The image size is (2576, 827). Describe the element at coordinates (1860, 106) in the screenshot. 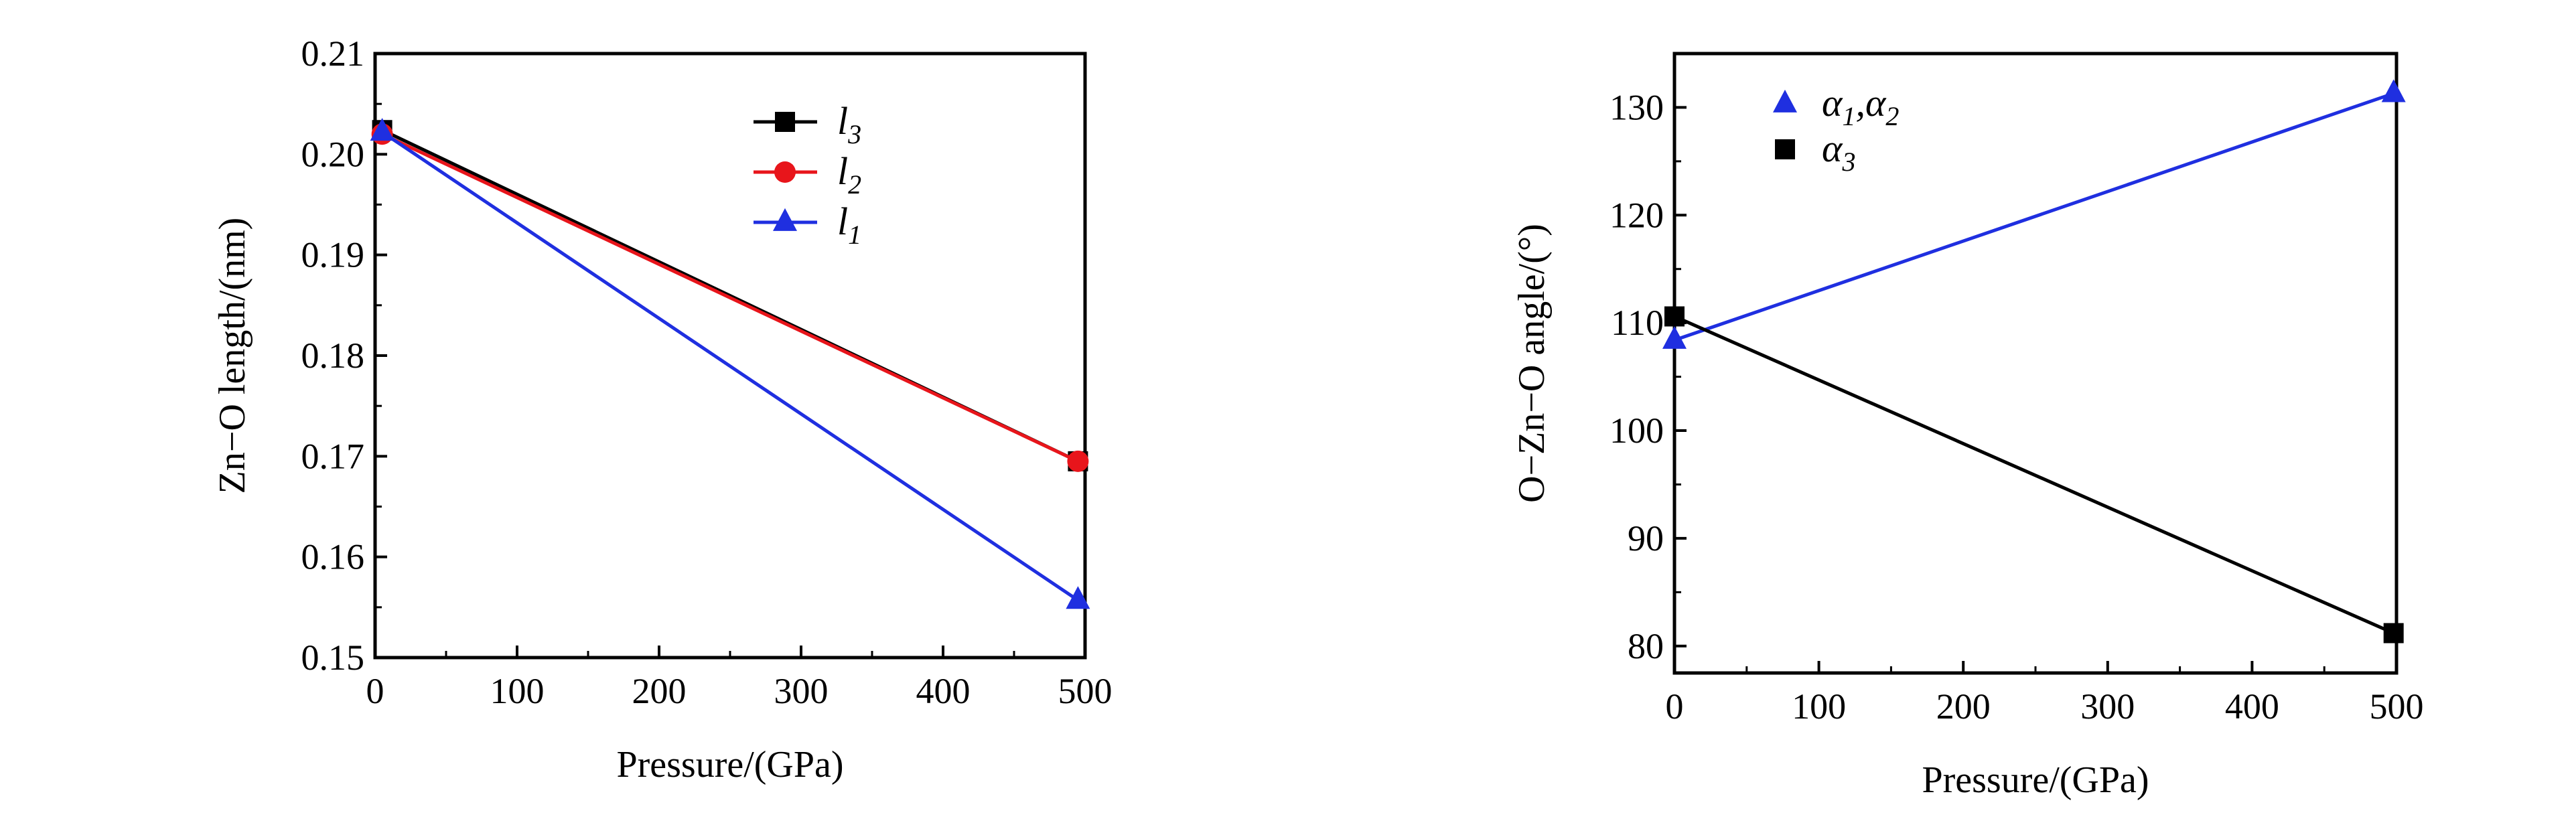

I see `legend-label: α1,α2` at that location.